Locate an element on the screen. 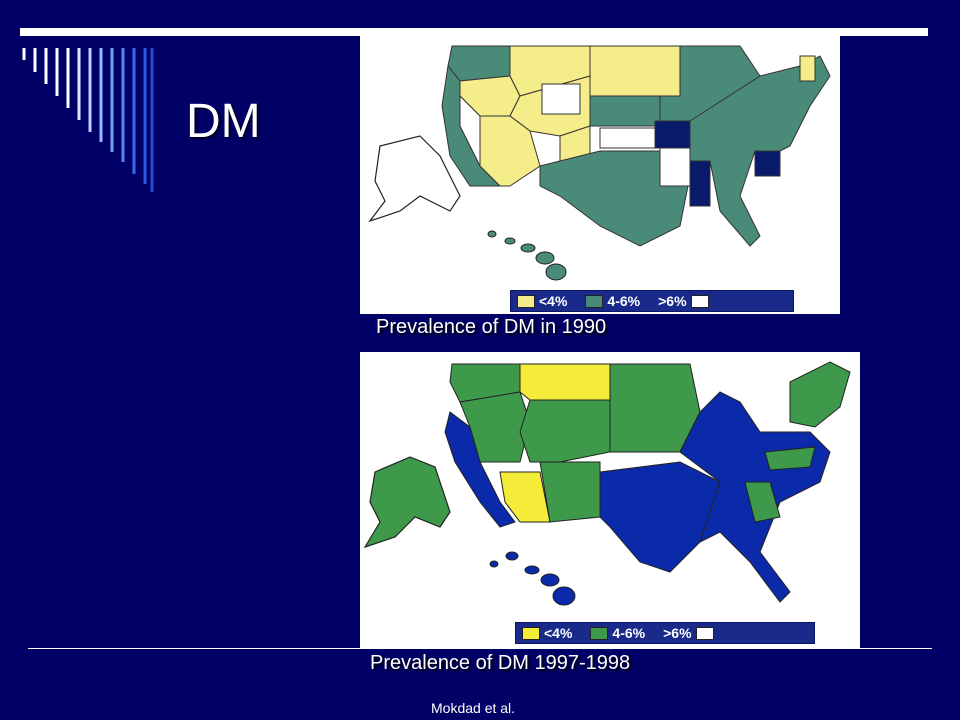 This screenshot has height=720, width=960. map-1997-1998-legend: <4% 4-6% >6% is located at coordinates (665, 633).